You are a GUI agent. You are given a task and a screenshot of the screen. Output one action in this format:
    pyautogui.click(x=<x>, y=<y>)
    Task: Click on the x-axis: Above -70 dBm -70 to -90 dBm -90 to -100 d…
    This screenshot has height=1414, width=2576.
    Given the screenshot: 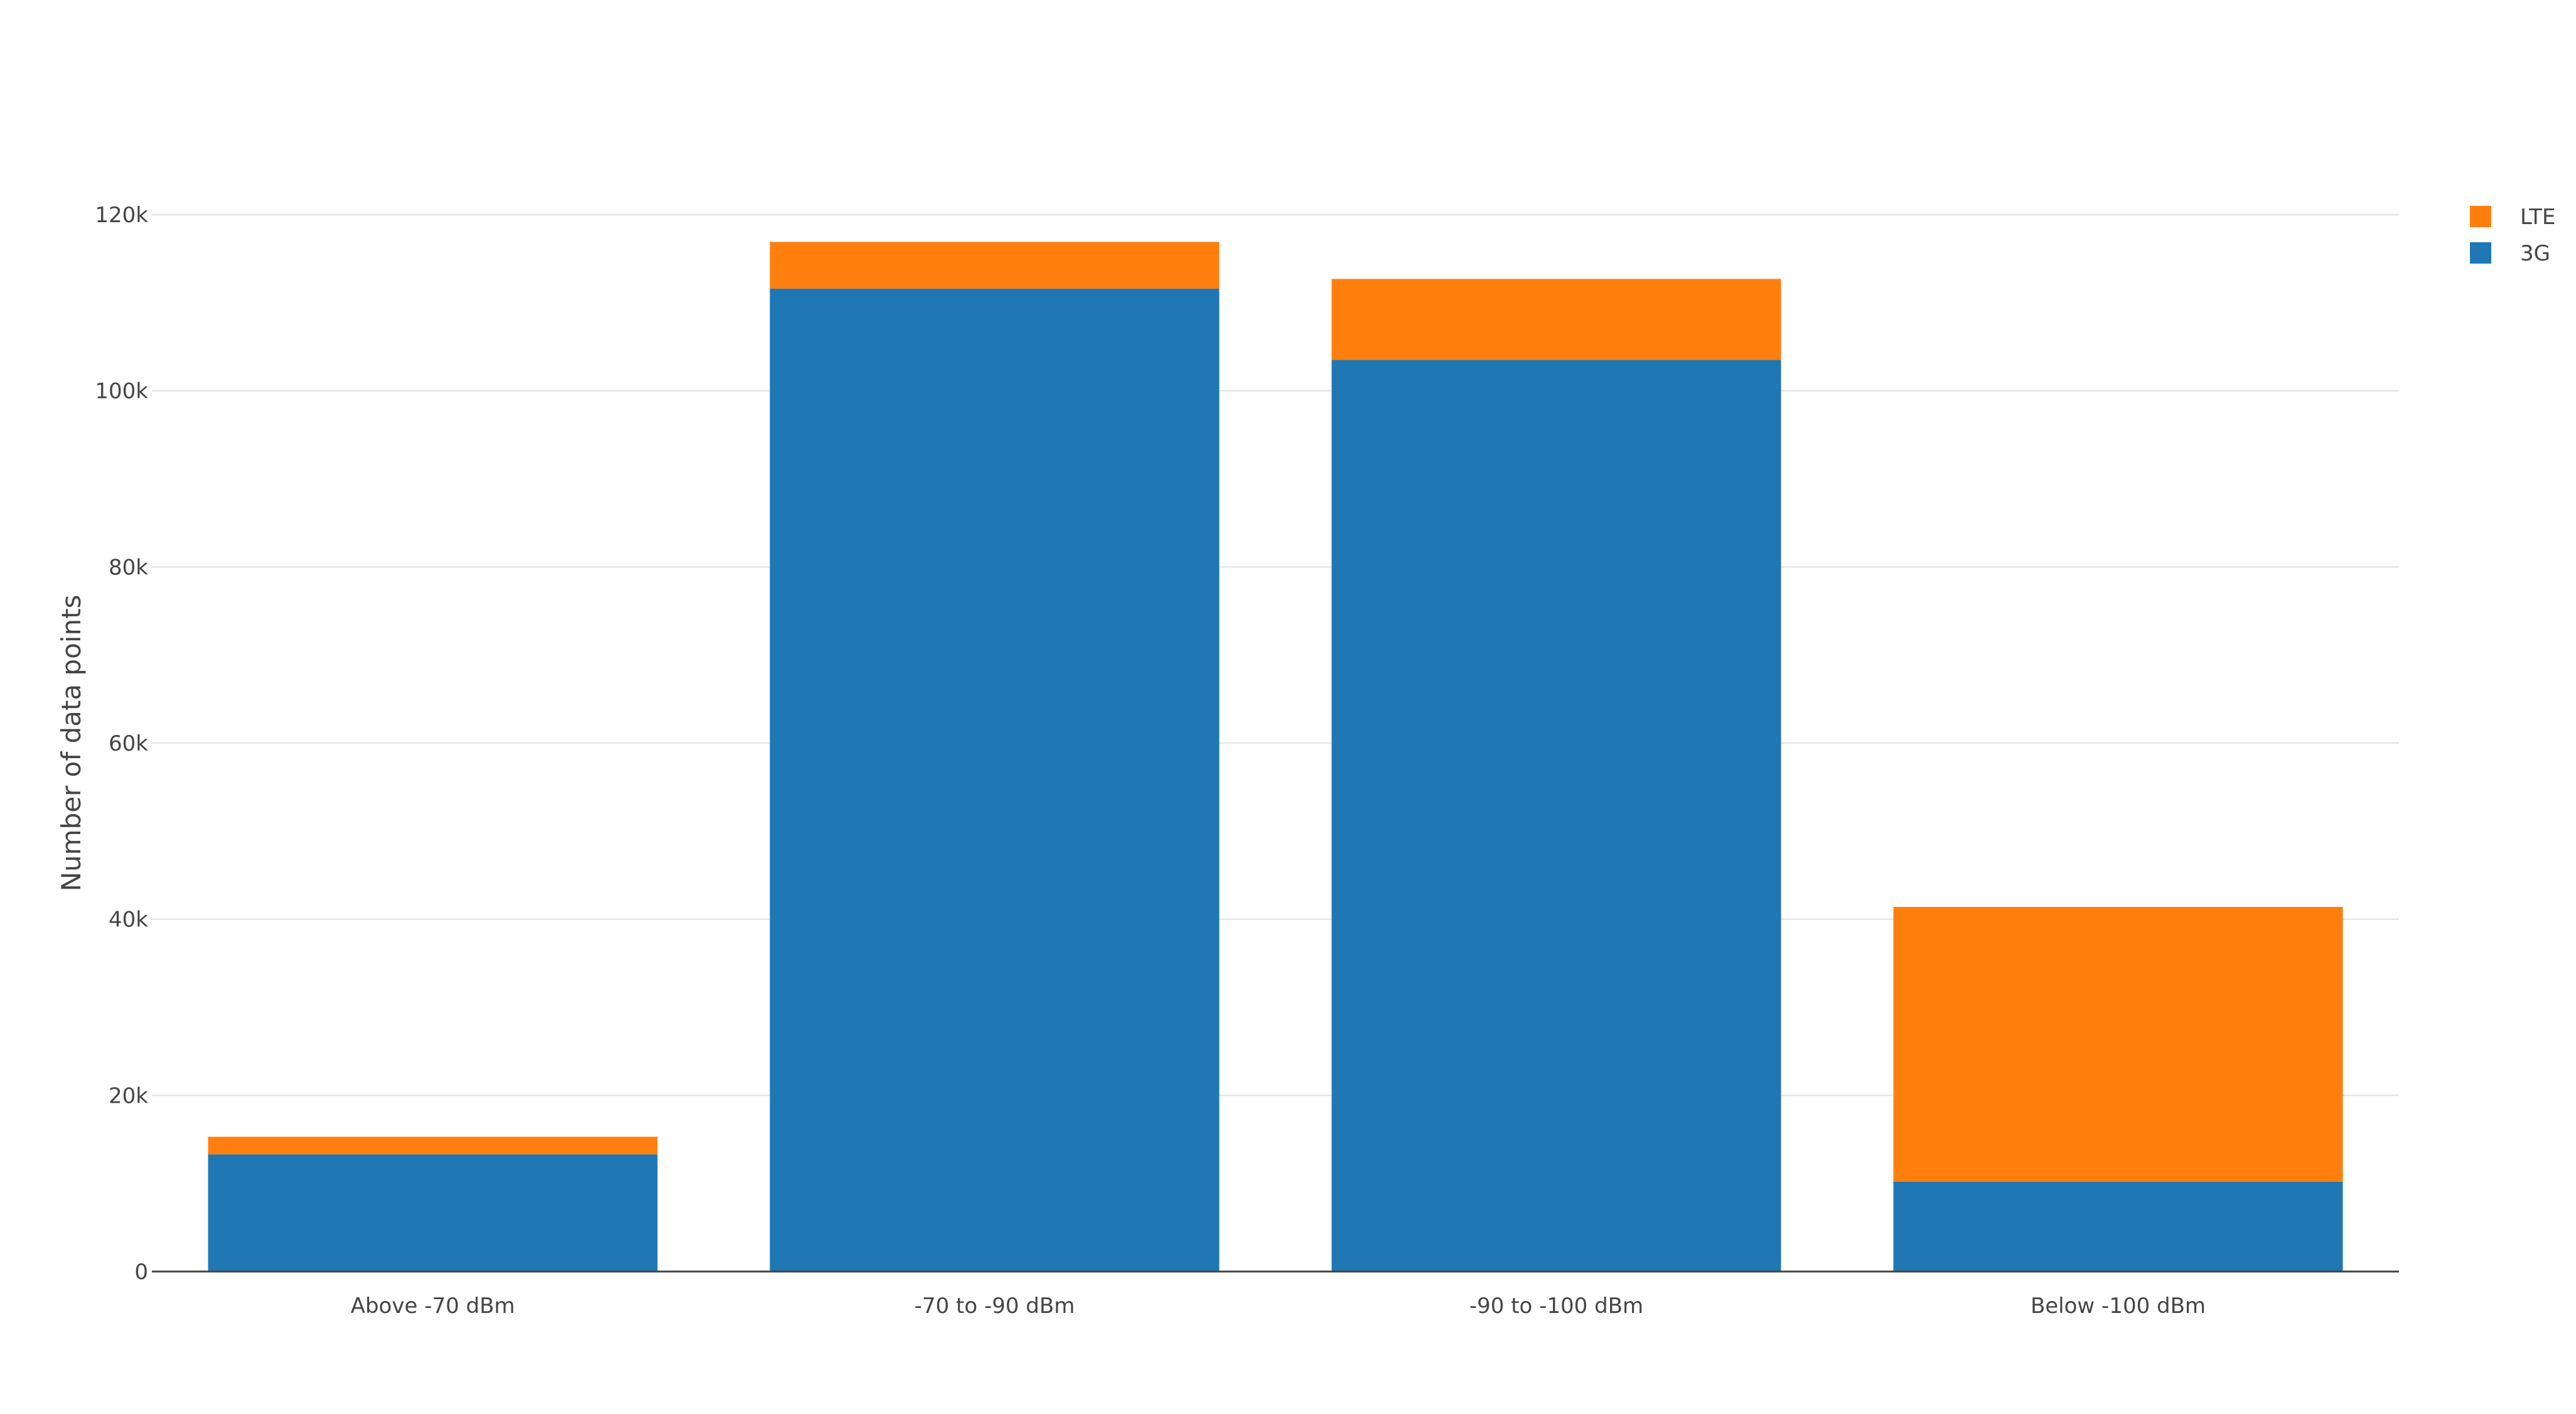 What is the action you would take?
    pyautogui.click(x=1275, y=1294)
    